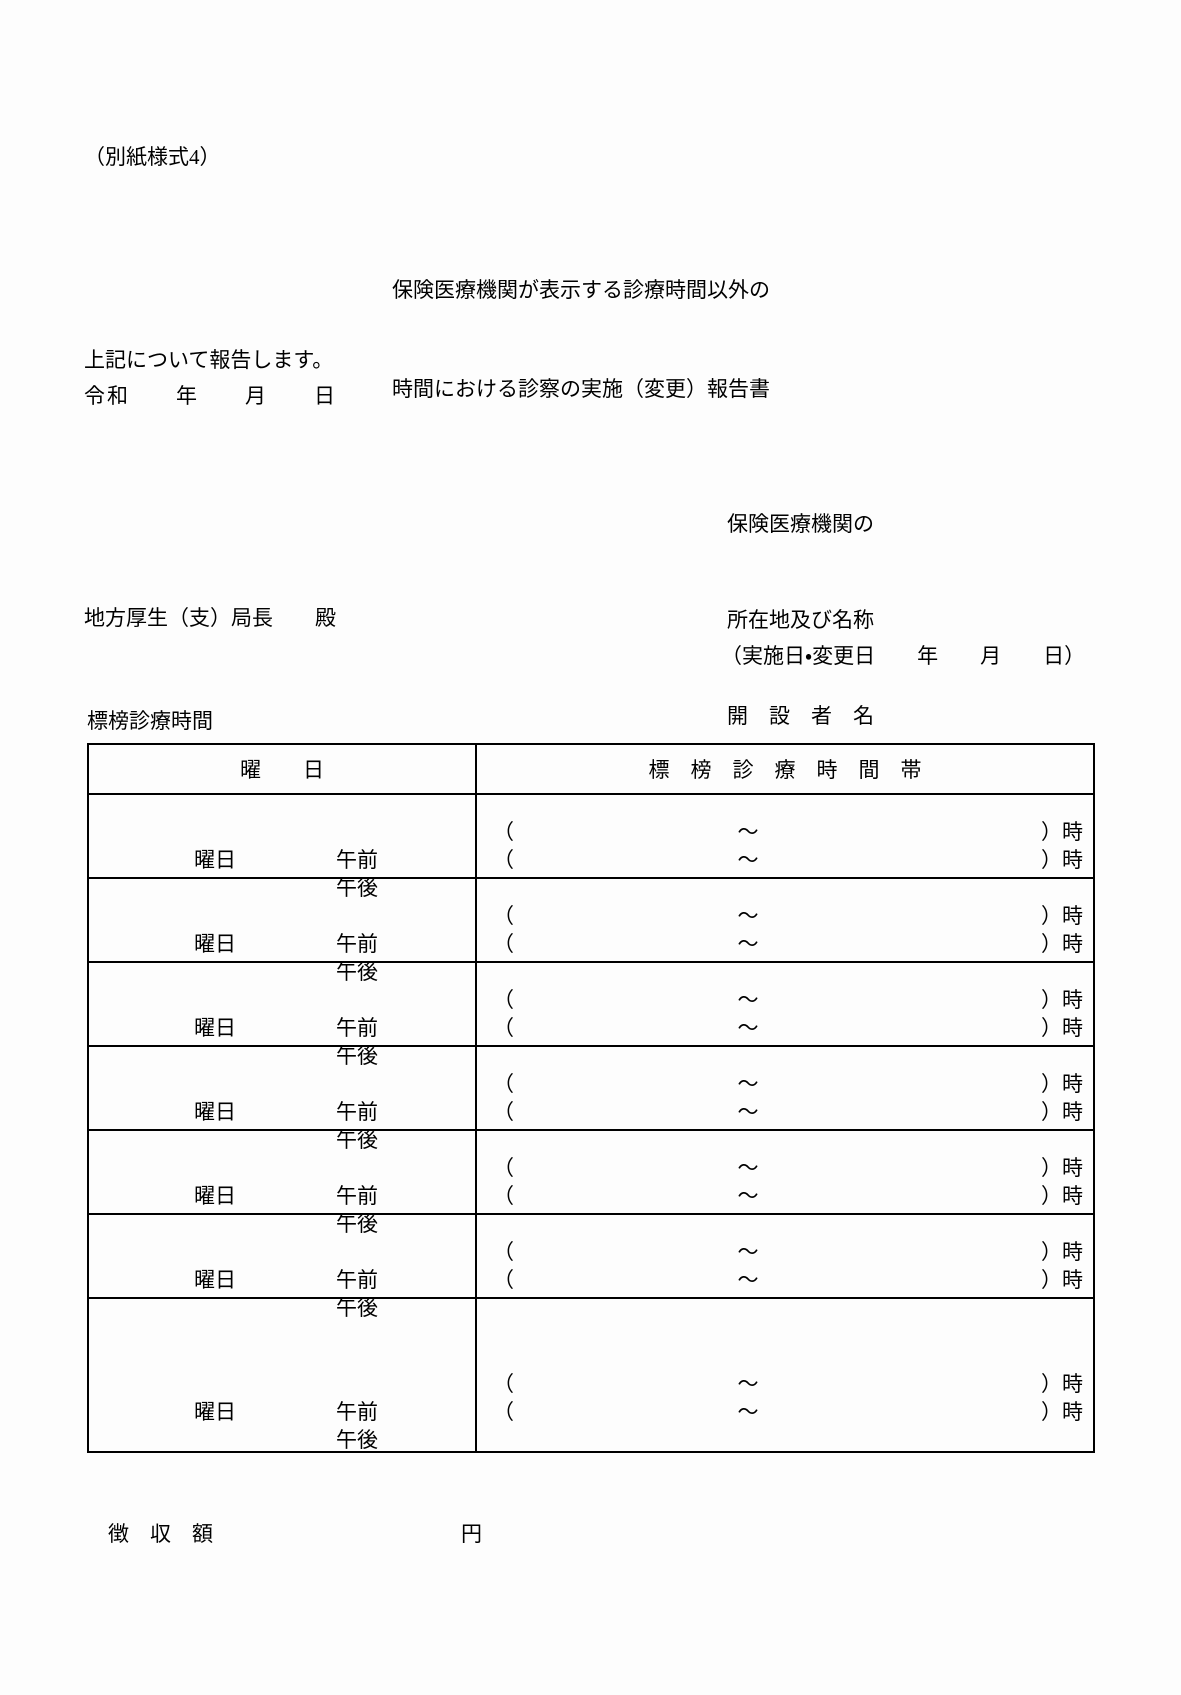 The height and width of the screenshot is (1695, 1181). I want to click on org-line-address-name: 所在地及び名称, so click(800, 620).